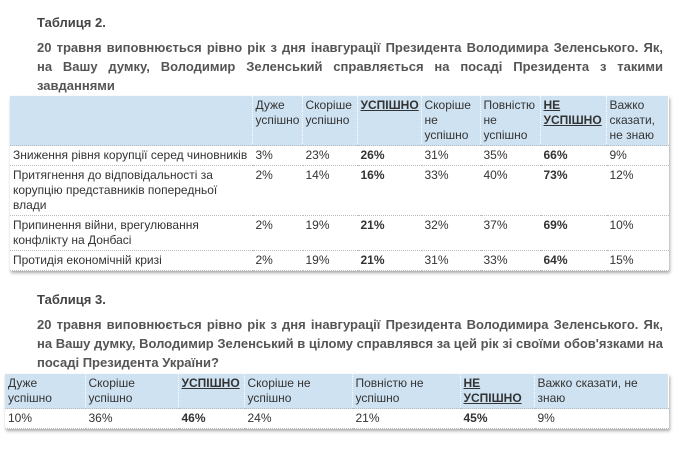 The image size is (674, 458). Describe the element at coordinates (330, 190) in the screenshot. I see `table-cell: 14%` at that location.